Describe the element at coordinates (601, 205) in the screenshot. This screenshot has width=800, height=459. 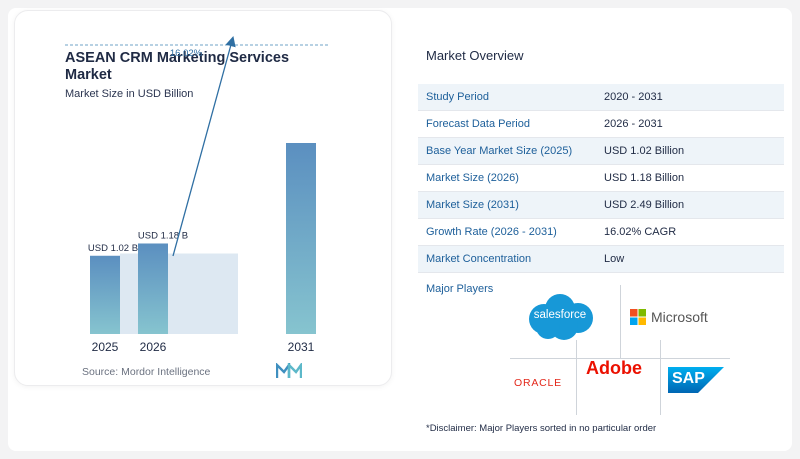
I see `overview-row: Market Size (2031) USD 2.49 Billion` at that location.